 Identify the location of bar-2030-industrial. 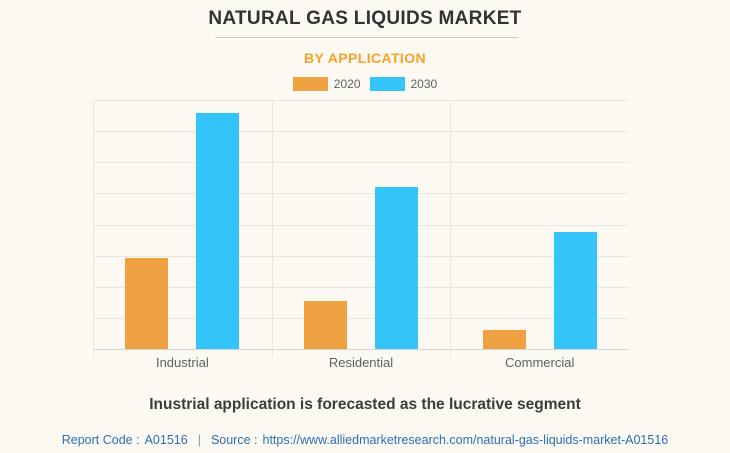
(218, 230).